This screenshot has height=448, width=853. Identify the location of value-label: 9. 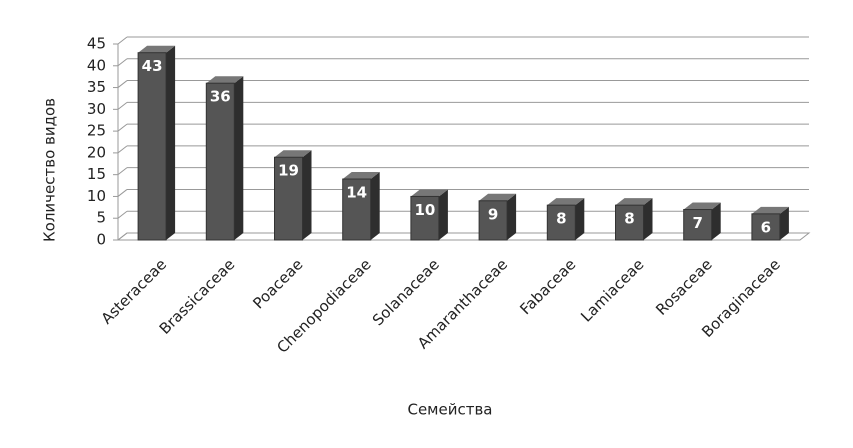
(493, 214).